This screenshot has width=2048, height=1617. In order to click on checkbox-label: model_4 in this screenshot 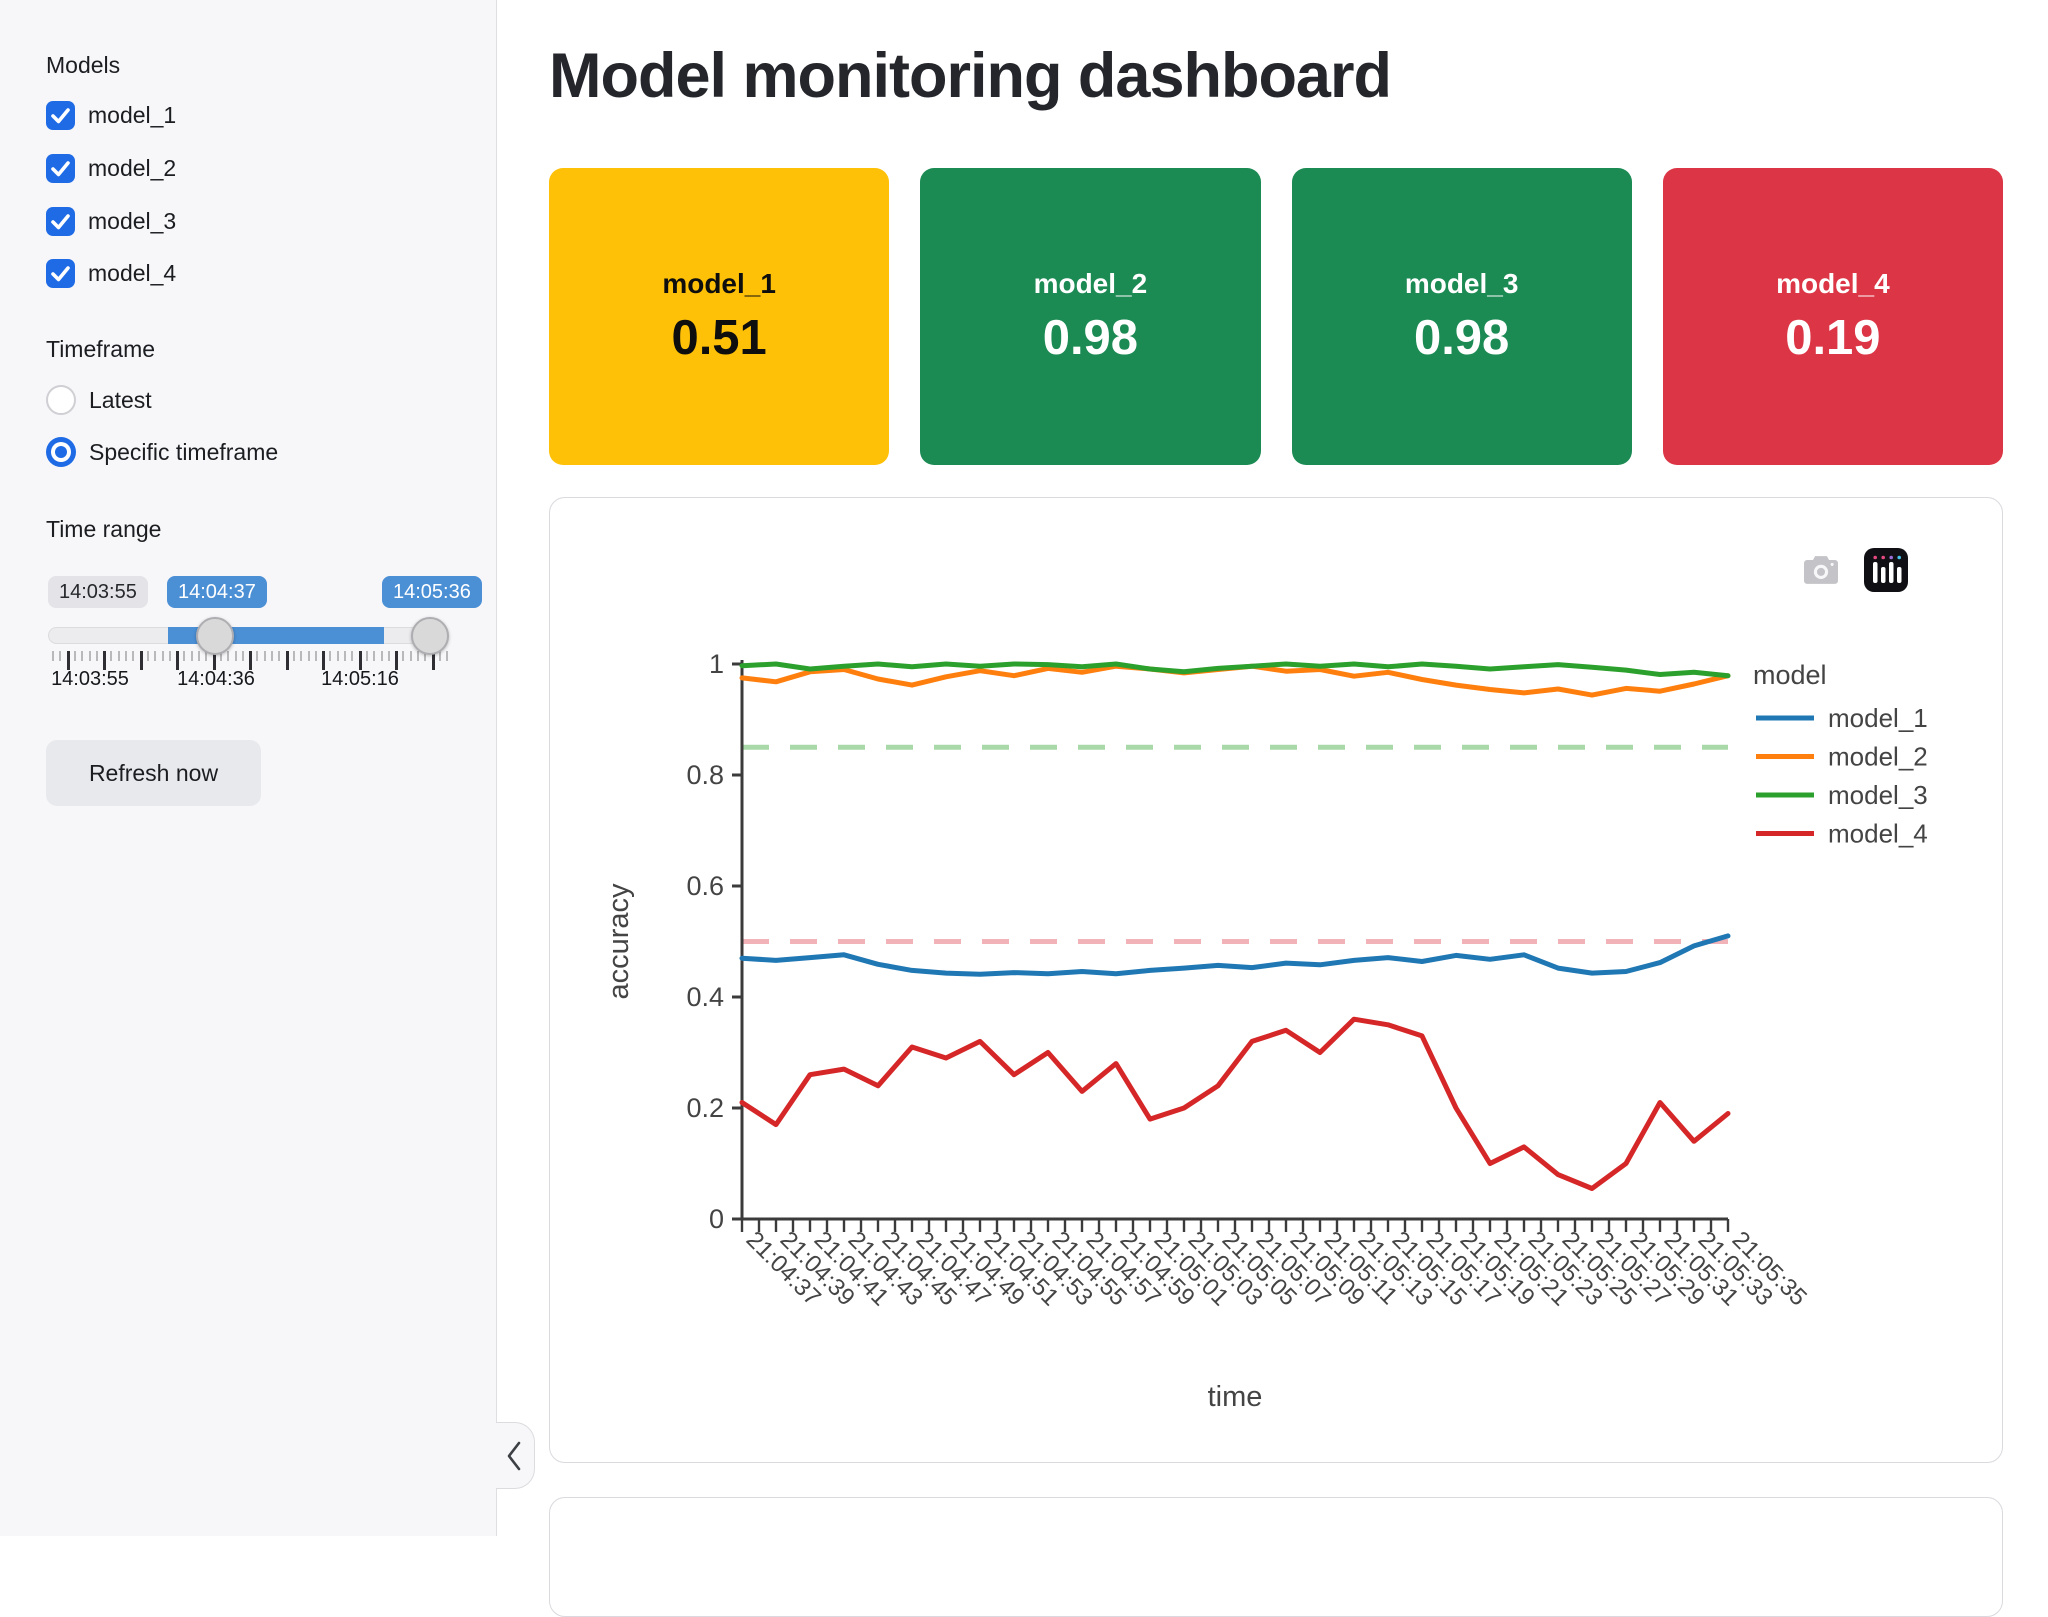, I will do `click(132, 272)`.